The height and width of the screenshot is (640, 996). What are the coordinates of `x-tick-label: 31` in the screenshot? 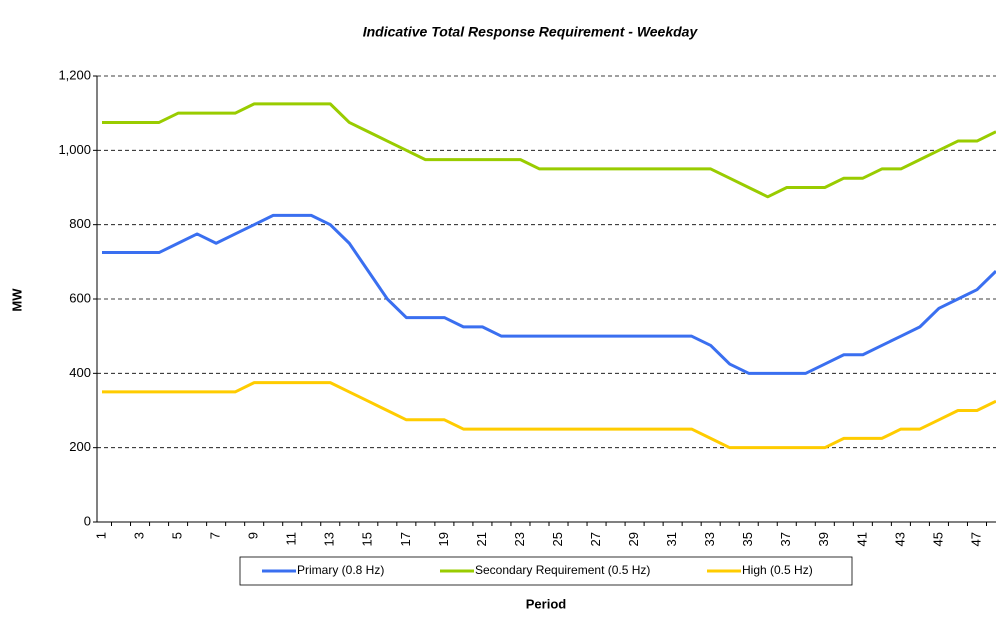 It's located at (671, 539).